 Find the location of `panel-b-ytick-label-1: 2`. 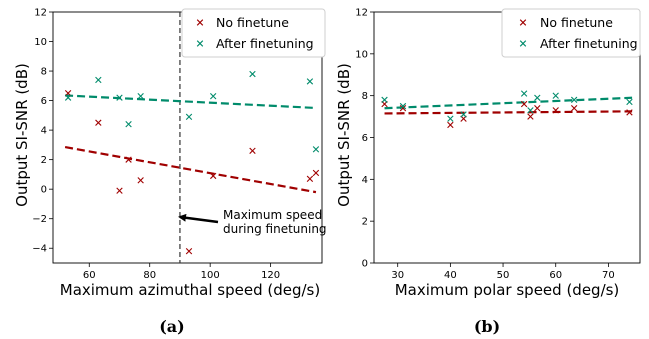

panel-b-ytick-label-1: 2 is located at coordinates (365, 222).